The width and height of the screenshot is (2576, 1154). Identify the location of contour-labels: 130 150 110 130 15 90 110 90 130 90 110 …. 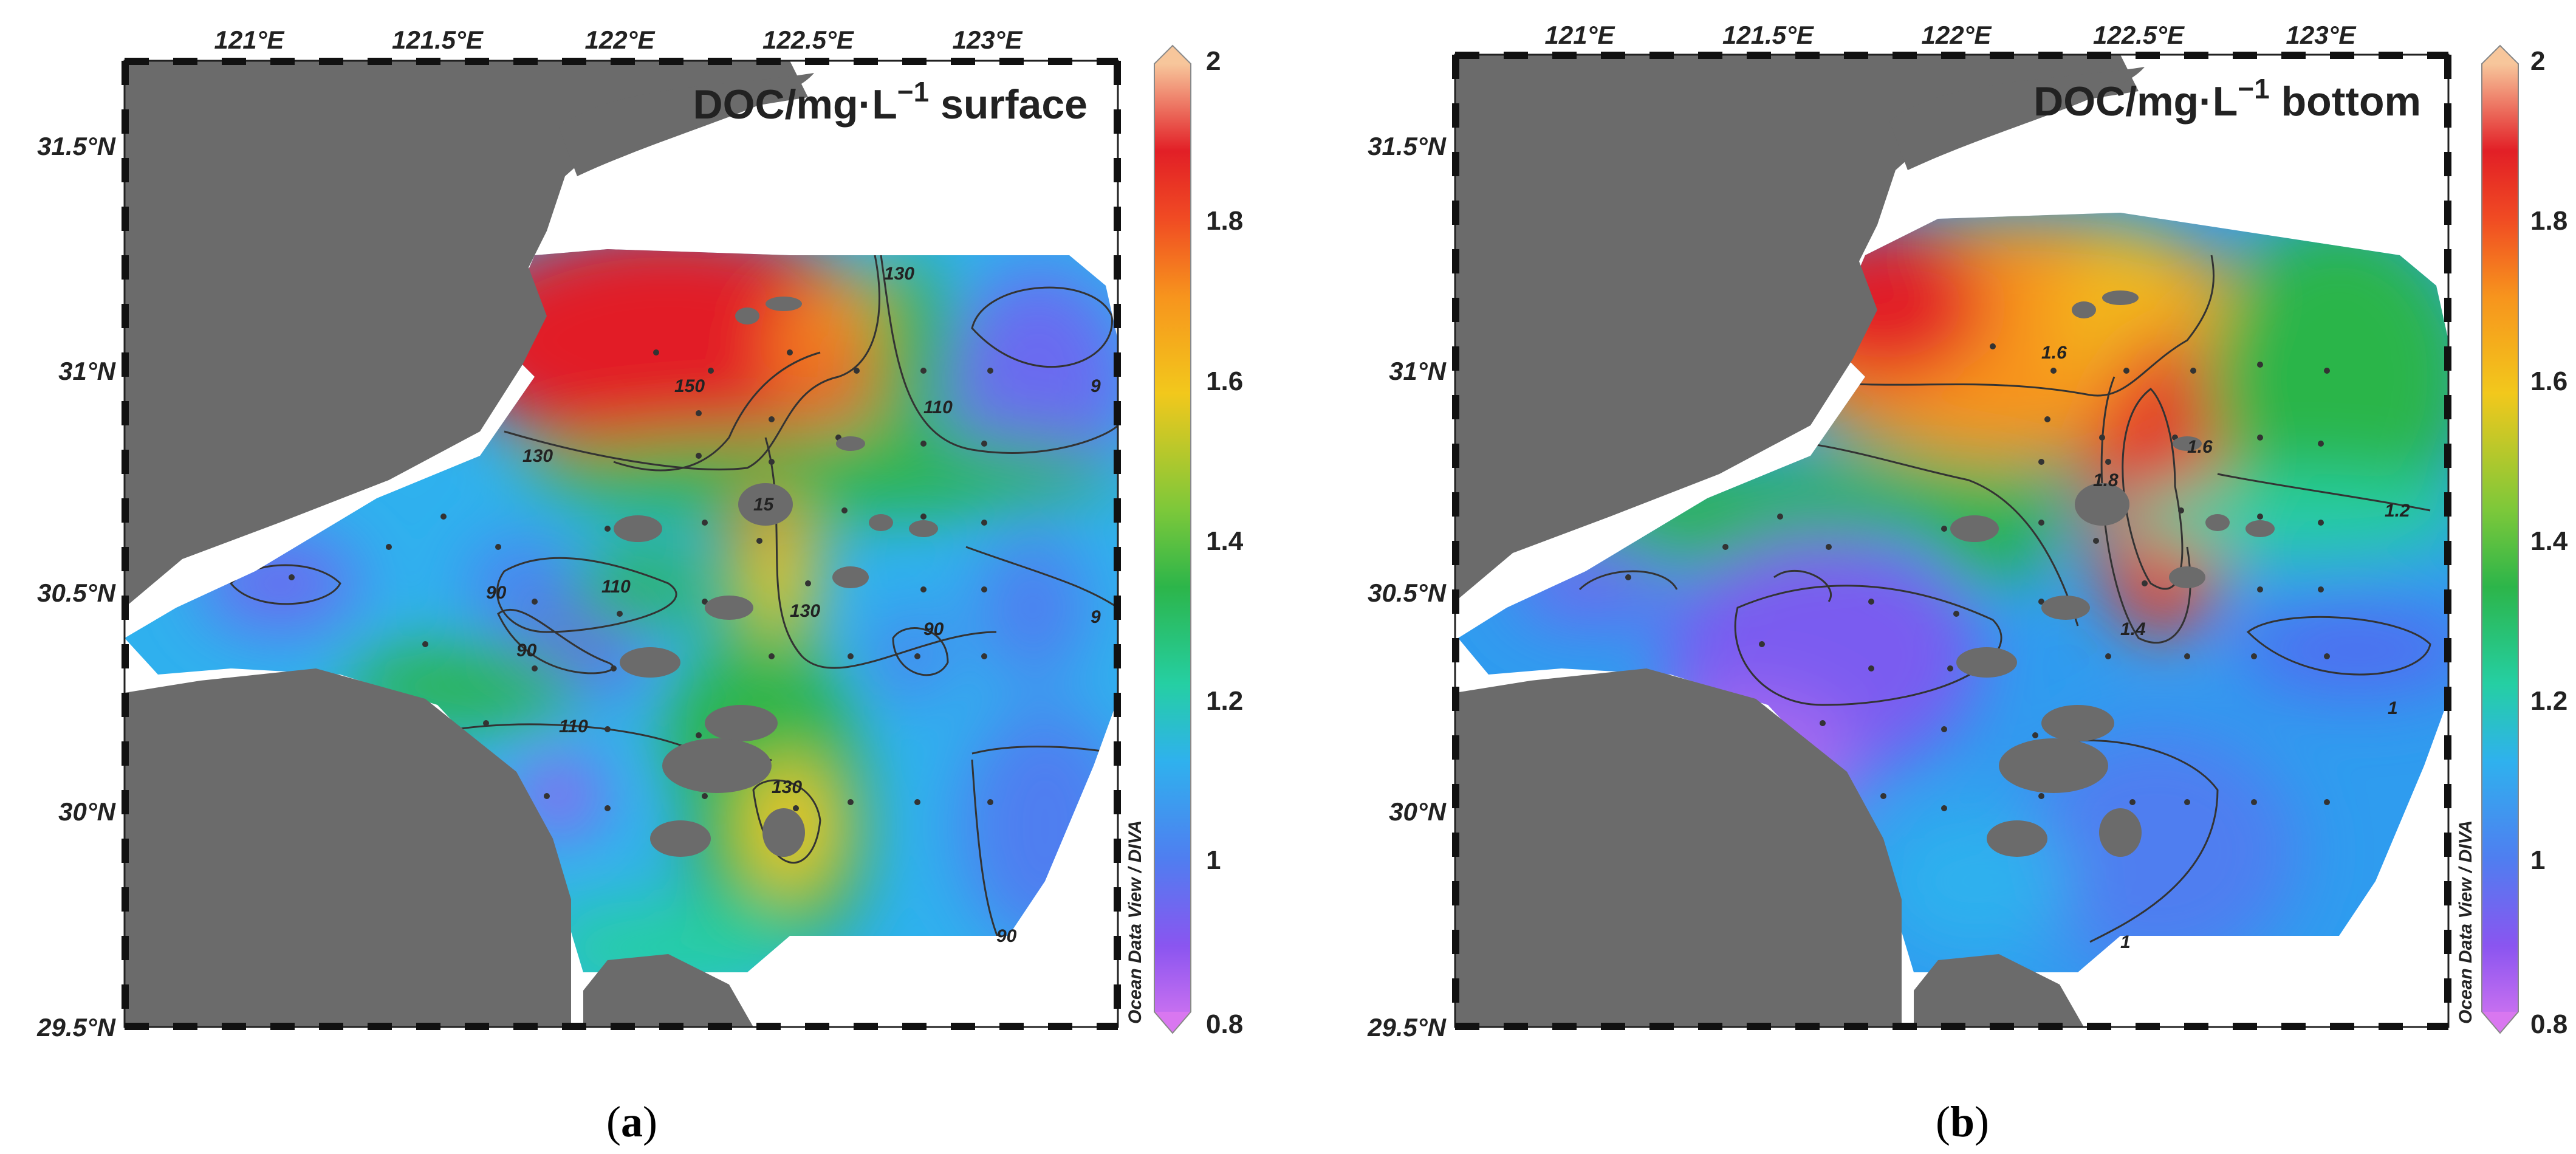
(793, 605).